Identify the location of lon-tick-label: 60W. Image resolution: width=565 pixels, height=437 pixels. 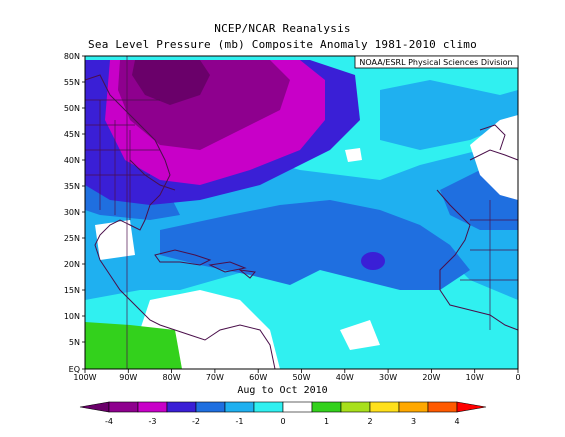
(258, 377).